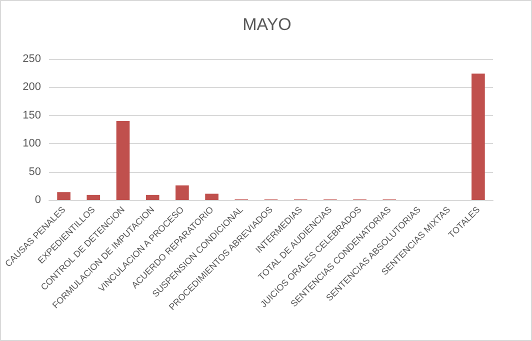 Image resolution: width=532 pixels, height=341 pixels. What do you see at coordinates (31, 59) in the screenshot?
I see `y-tick-label: 250` at bounding box center [31, 59].